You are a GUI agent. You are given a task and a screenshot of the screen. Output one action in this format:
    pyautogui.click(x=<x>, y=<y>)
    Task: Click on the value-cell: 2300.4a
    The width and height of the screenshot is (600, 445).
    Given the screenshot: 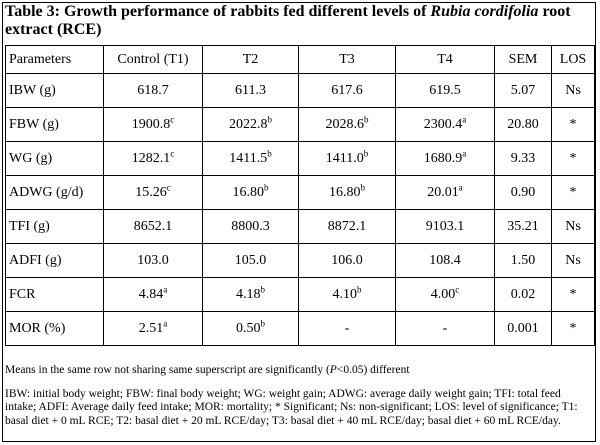 What is the action you would take?
    pyautogui.click(x=445, y=124)
    